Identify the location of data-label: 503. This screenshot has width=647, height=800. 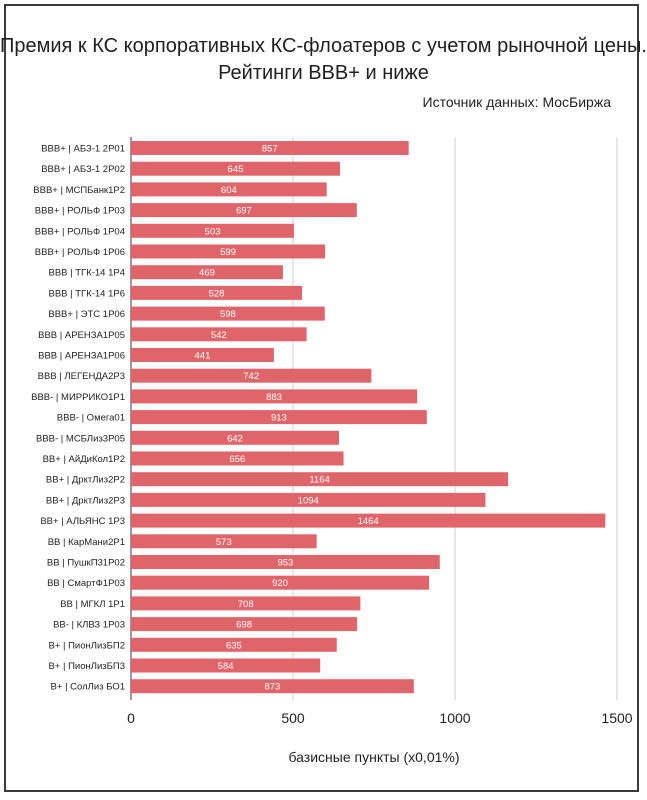
(213, 231).